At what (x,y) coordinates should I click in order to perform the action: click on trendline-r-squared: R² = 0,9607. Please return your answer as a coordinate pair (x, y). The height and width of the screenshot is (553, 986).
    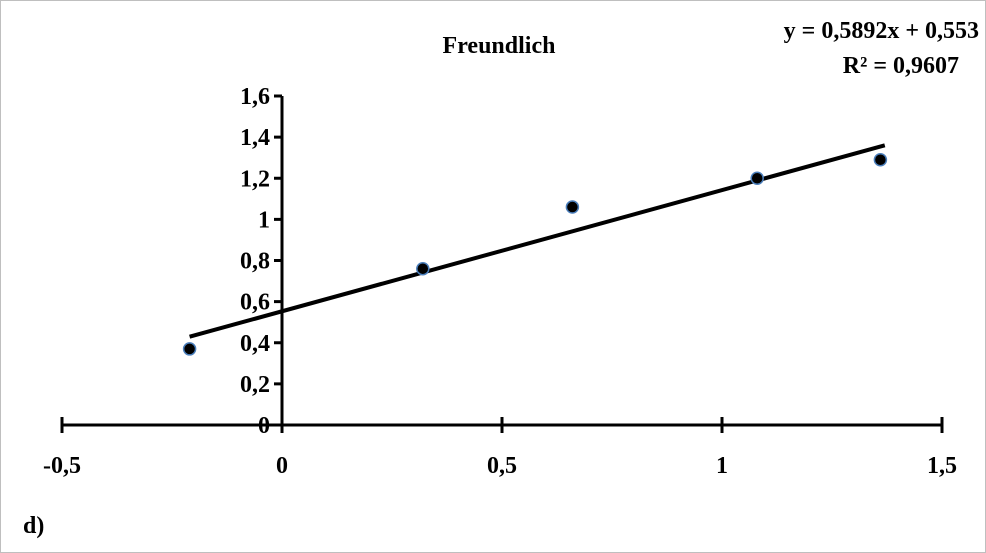
    Looking at the image, I should click on (901, 66).